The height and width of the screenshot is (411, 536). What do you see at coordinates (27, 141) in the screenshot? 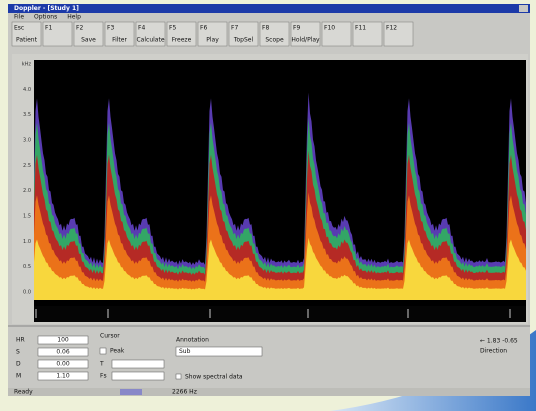
I see `axis-label: 3.0` at bounding box center [27, 141].